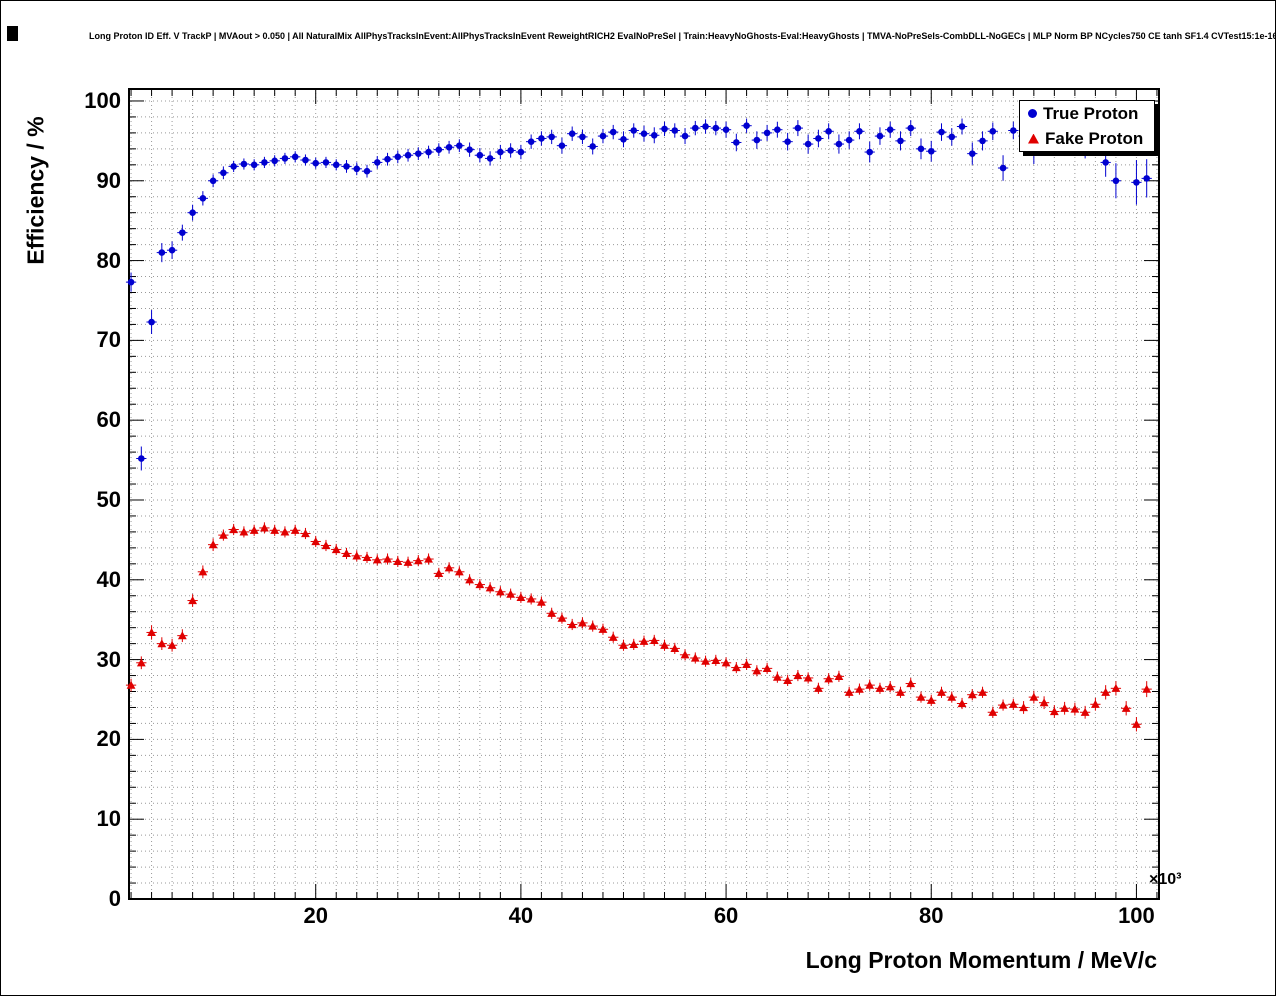 The width and height of the screenshot is (1276, 996). What do you see at coordinates (1087, 113) in the screenshot?
I see `legend-entry-true-proton: True Proton` at bounding box center [1087, 113].